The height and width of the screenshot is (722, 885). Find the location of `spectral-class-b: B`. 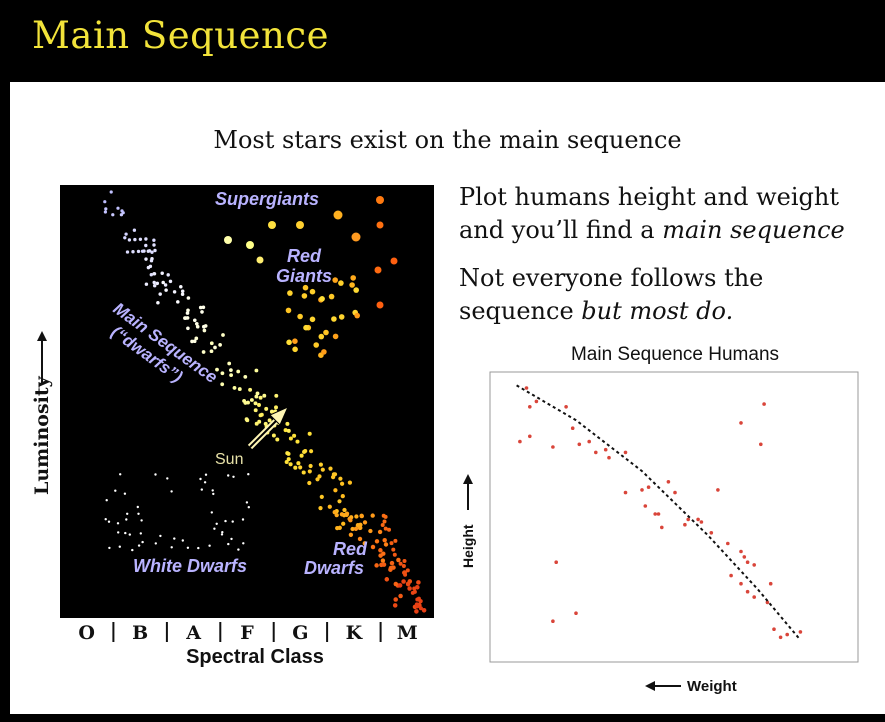

spectral-class-b: B is located at coordinates (140, 633).